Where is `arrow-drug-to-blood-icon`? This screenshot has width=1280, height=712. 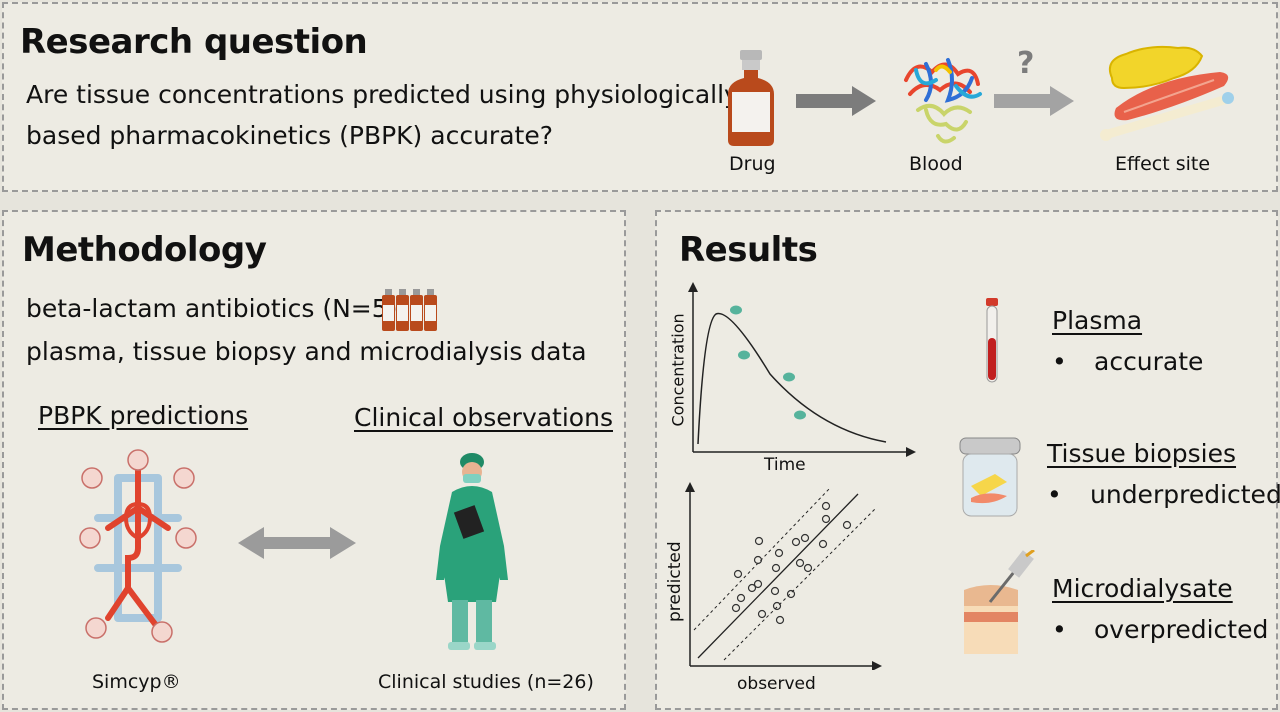
arrow-drug-to-blood-icon is located at coordinates (836, 101).